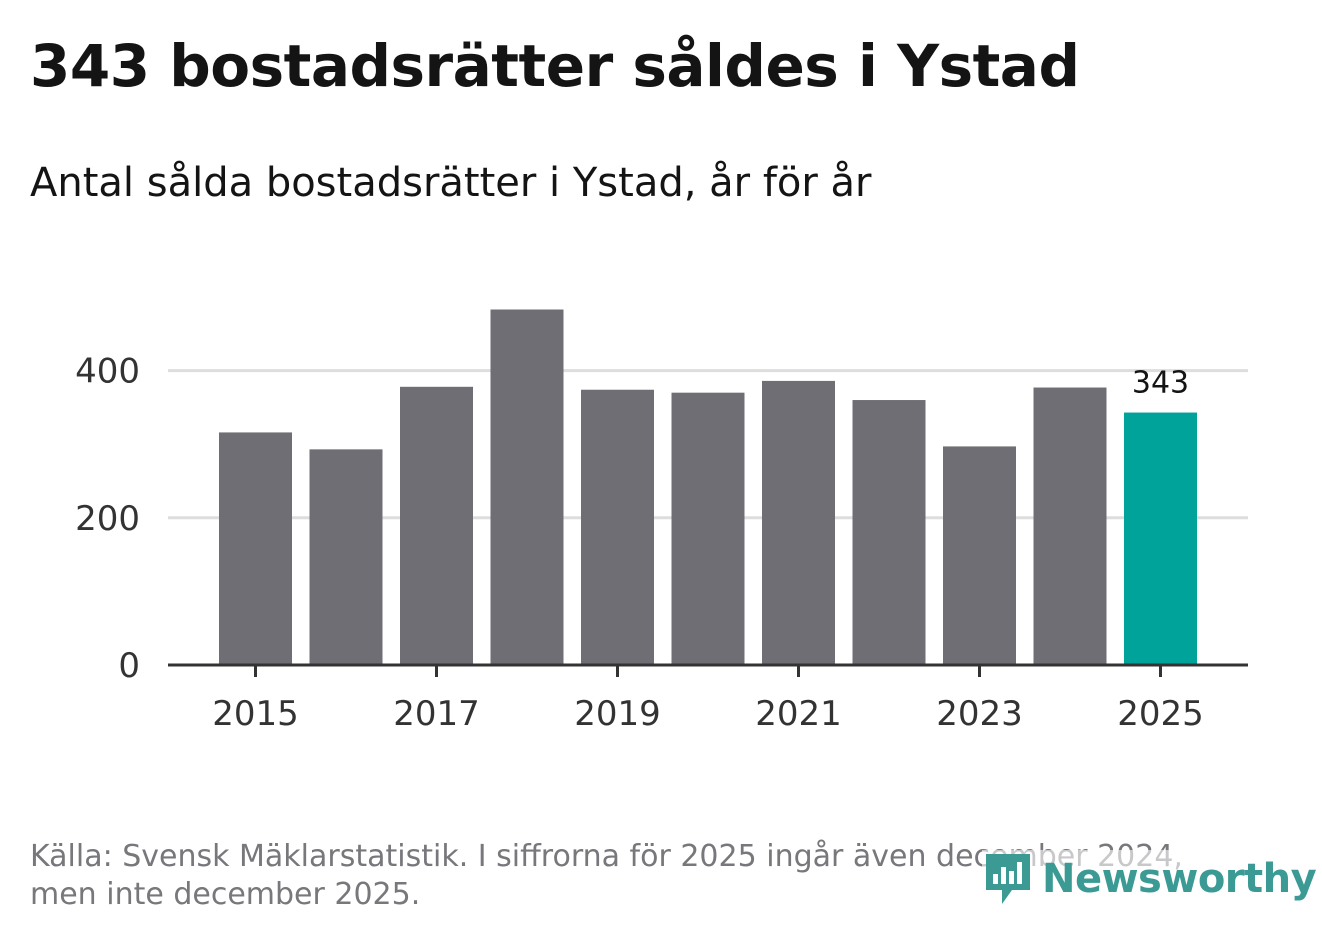 The width and height of the screenshot is (1322, 939). I want to click on x-tick-label-2025: 2025, so click(1160, 714).